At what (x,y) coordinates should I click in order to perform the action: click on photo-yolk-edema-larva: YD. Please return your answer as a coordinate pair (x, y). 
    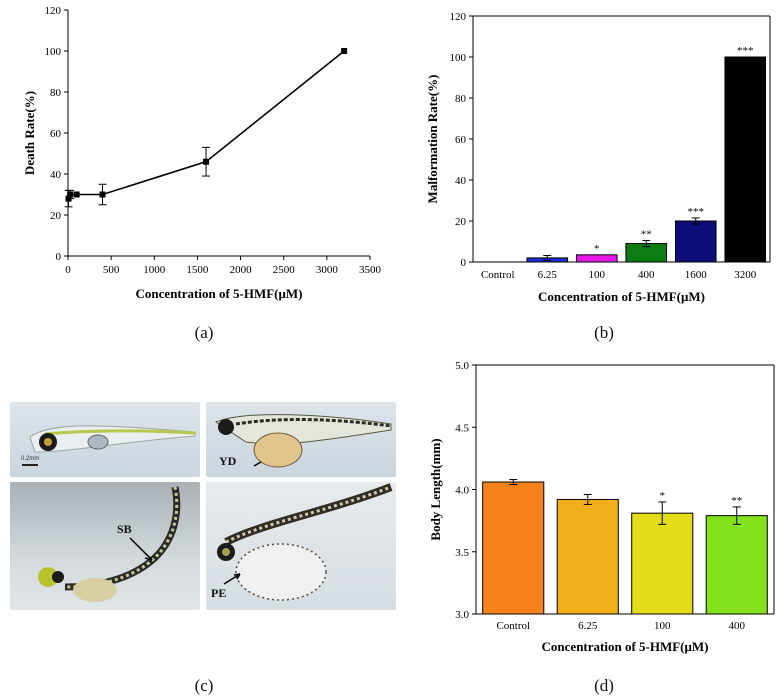
    Looking at the image, I should click on (301, 439).